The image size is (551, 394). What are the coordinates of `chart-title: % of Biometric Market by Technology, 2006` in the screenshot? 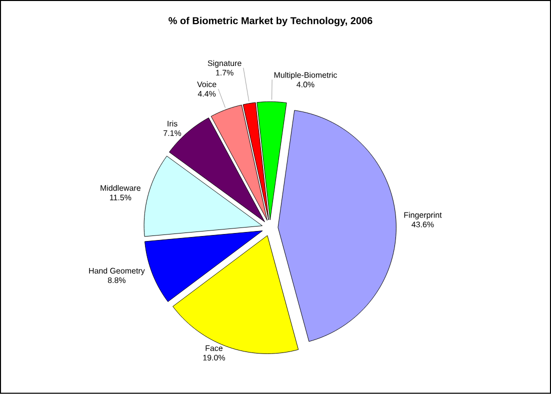 It's located at (270, 21).